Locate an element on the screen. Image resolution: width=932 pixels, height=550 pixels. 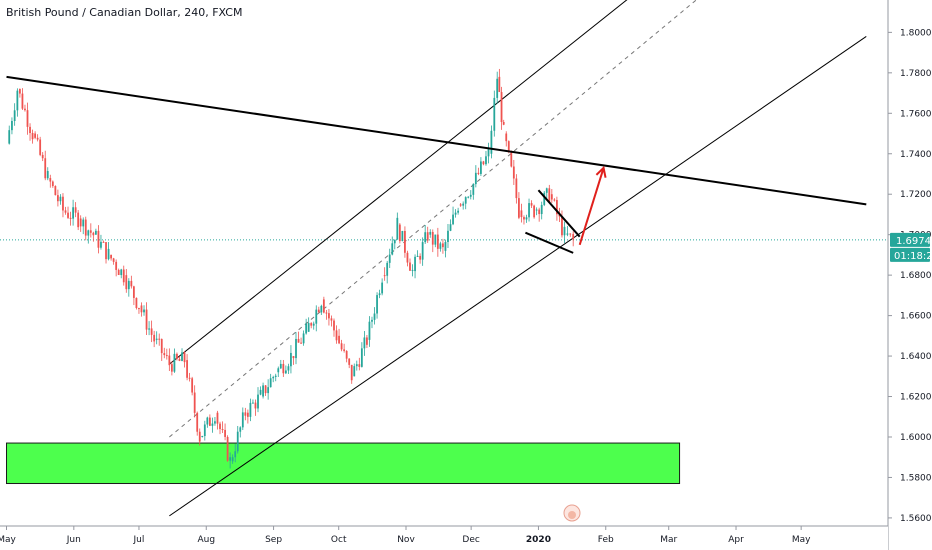
support-zone-rect is located at coordinates (343, 463).